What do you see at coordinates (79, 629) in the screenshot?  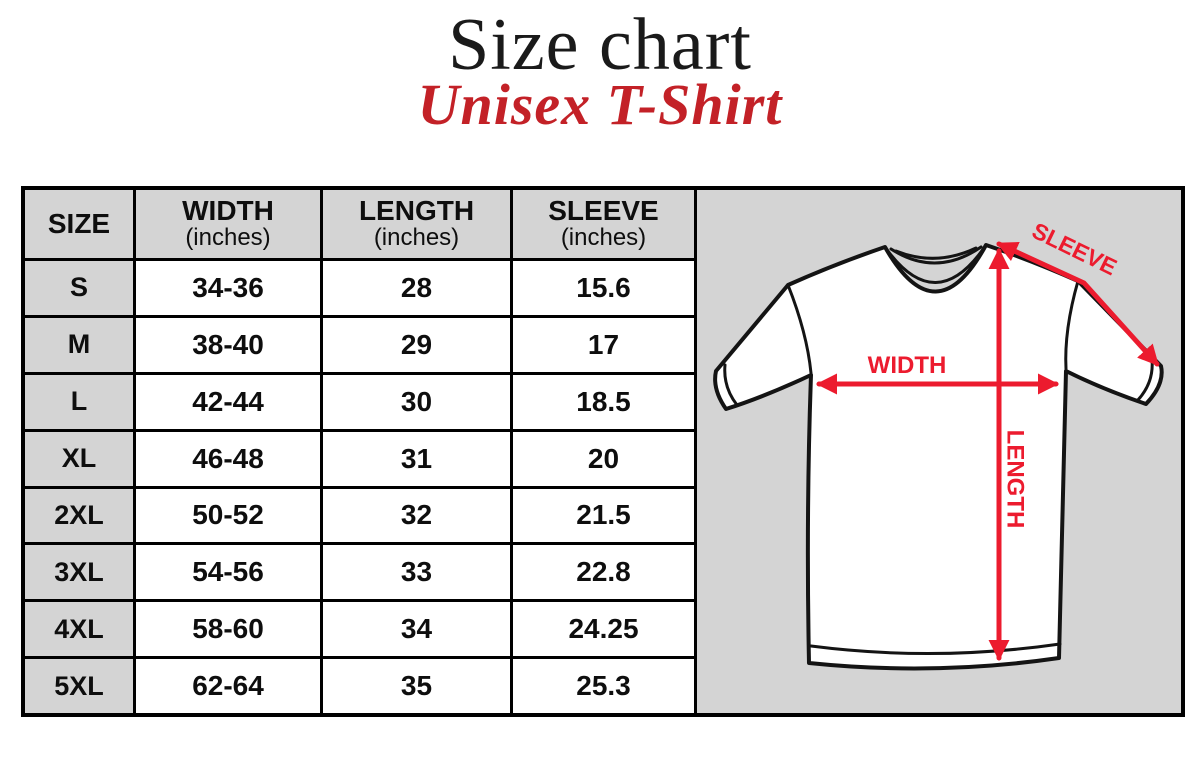 I see `size-row-label-4xl: 4XL` at bounding box center [79, 629].